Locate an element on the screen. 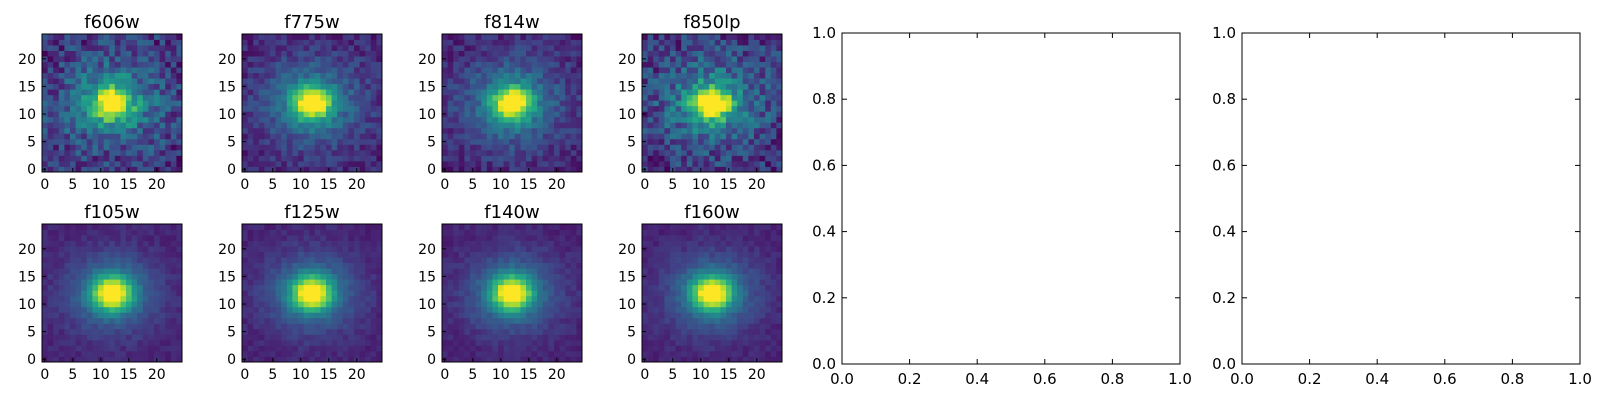  x-tick-label: 10 is located at coordinates (301, 375).